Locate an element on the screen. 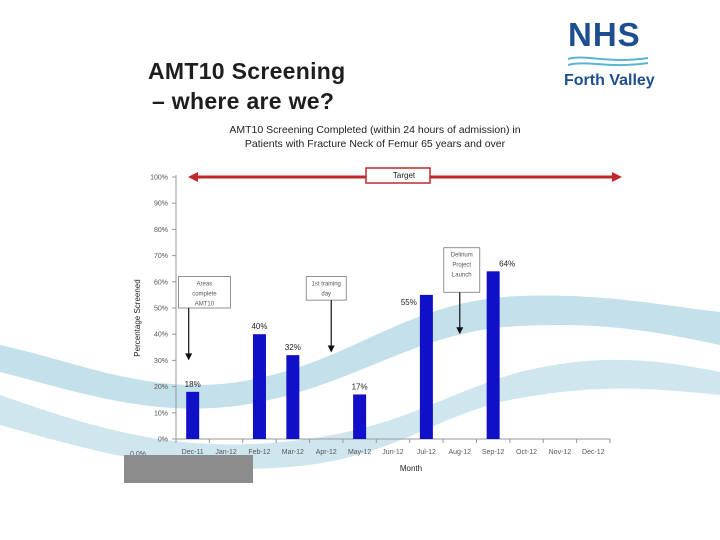  target-label-box is located at coordinates (398, 175).